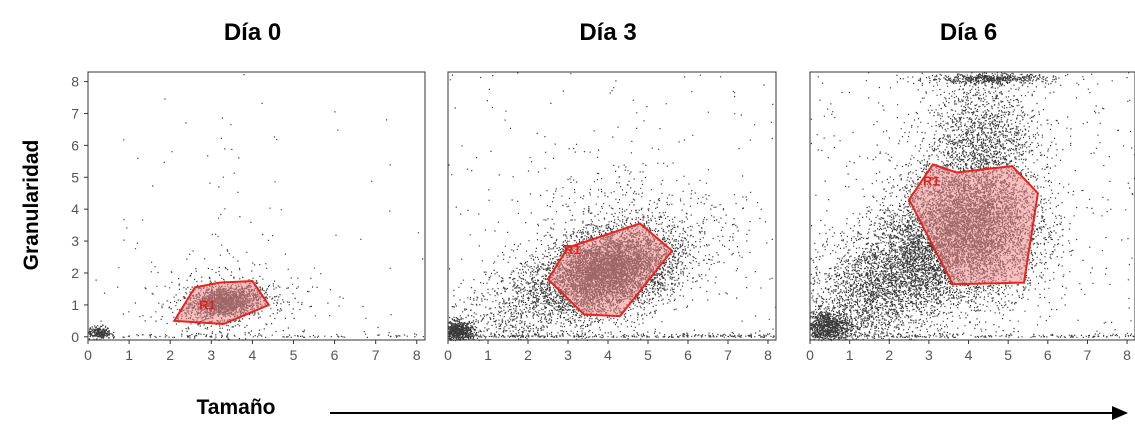 This screenshot has height=425, width=1135. What do you see at coordinates (75, 82) in the screenshot?
I see `y-tick-label: 8` at bounding box center [75, 82].